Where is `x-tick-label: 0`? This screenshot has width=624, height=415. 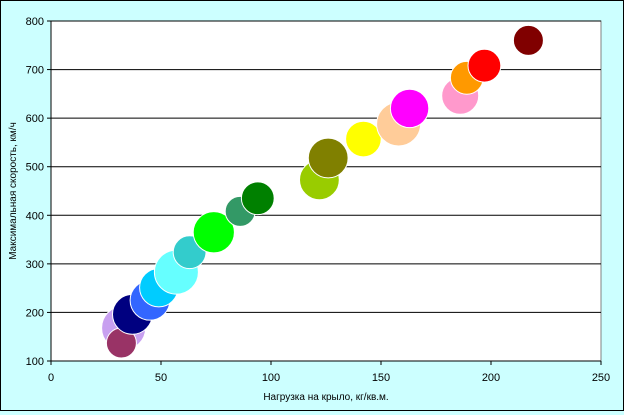
x-tick-label: 0 is located at coordinates (51, 378).